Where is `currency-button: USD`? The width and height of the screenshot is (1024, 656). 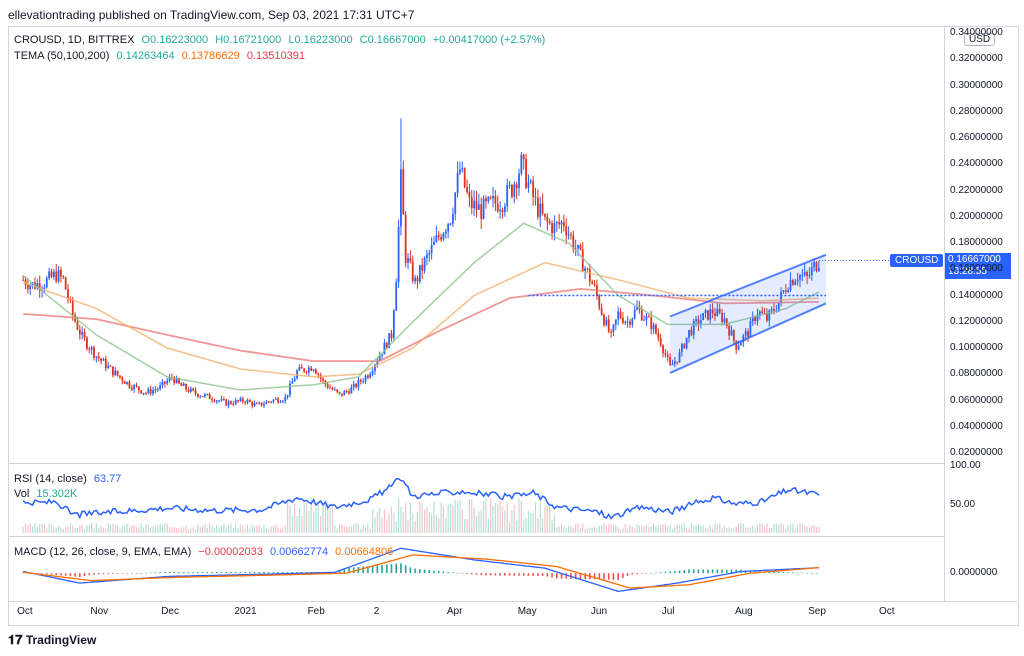
currency-button: USD is located at coordinates (980, 39).